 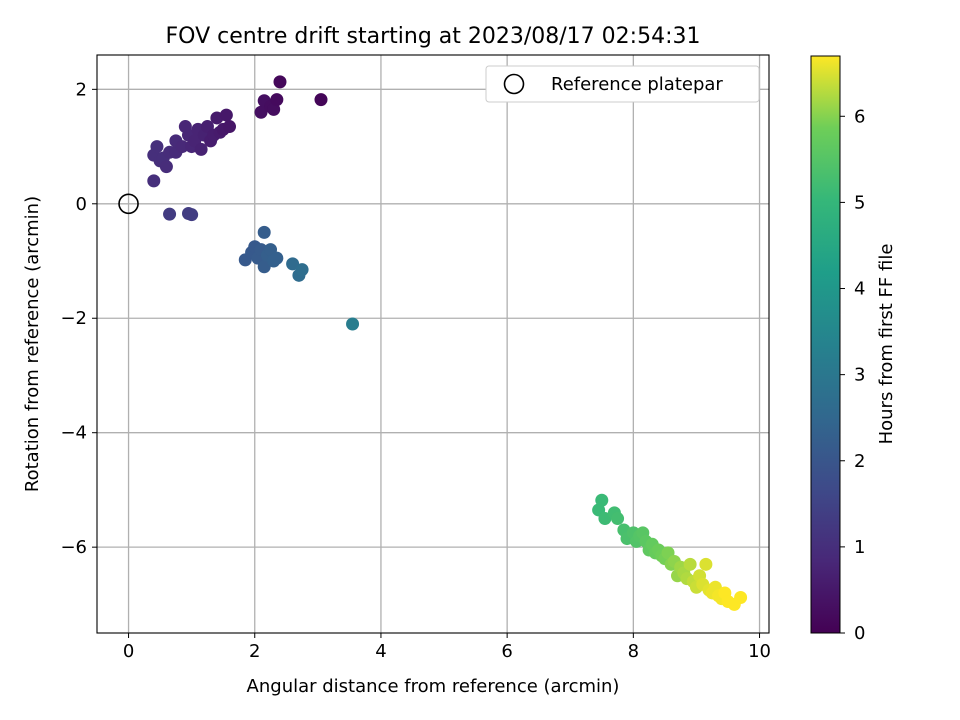 What do you see at coordinates (81, 204) in the screenshot?
I see `y-tick-label: 0` at bounding box center [81, 204].